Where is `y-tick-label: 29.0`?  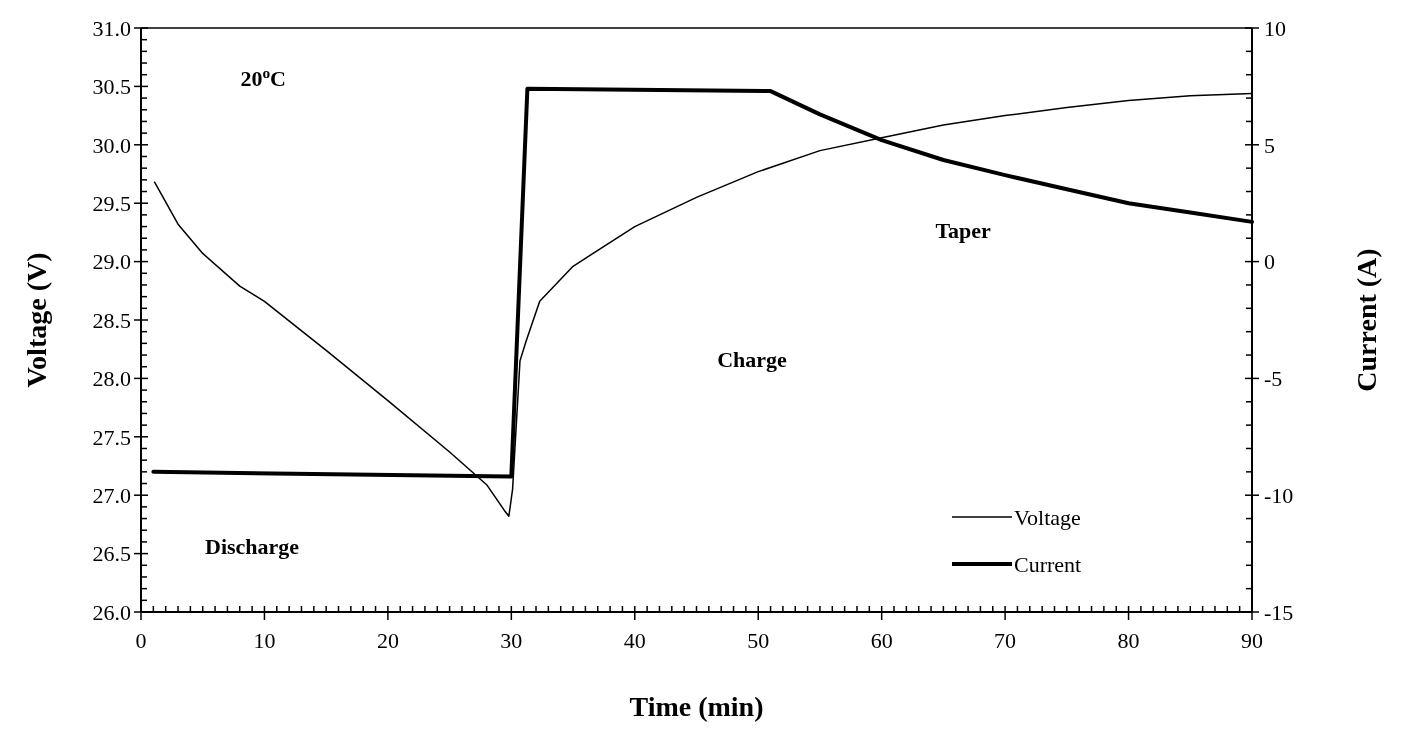
y-tick-label: 29.0 is located at coordinates (111, 262).